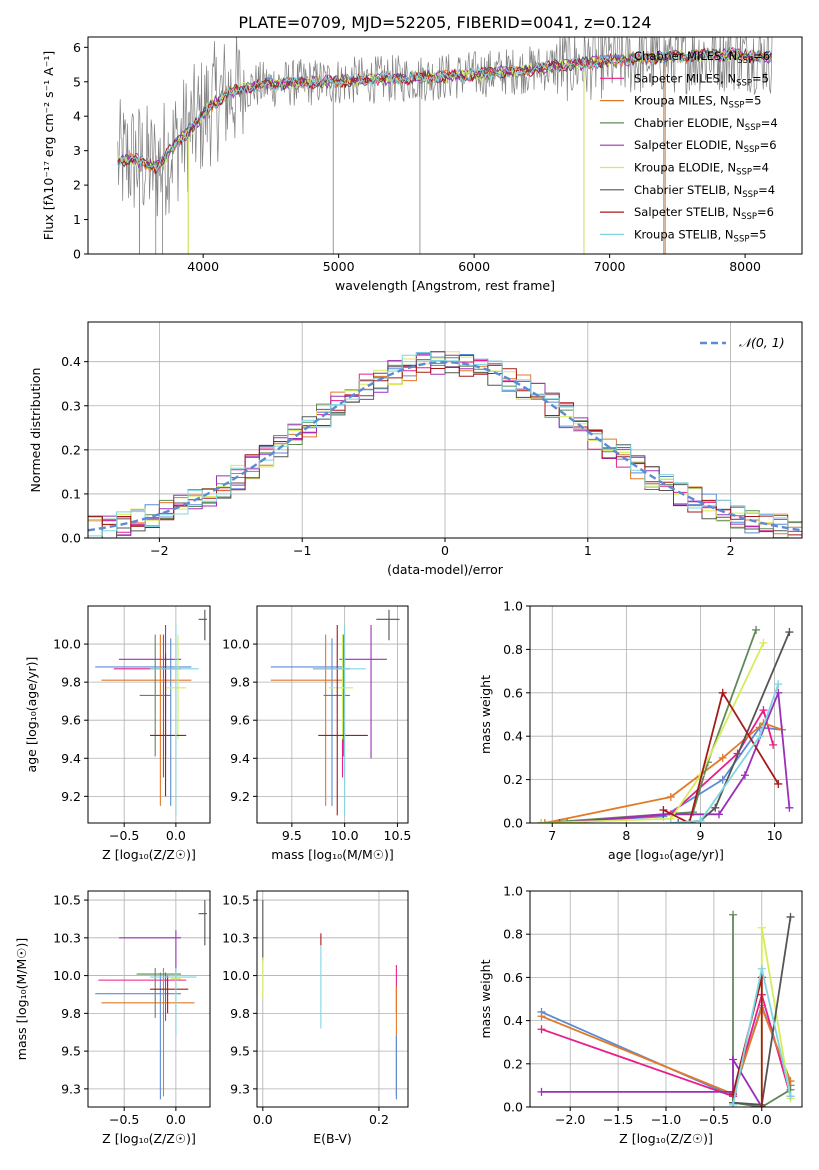 This screenshot has width=819, height=1170. Describe the element at coordinates (445, 569) in the screenshot. I see `x-axis-label: (data-model)/error` at that location.